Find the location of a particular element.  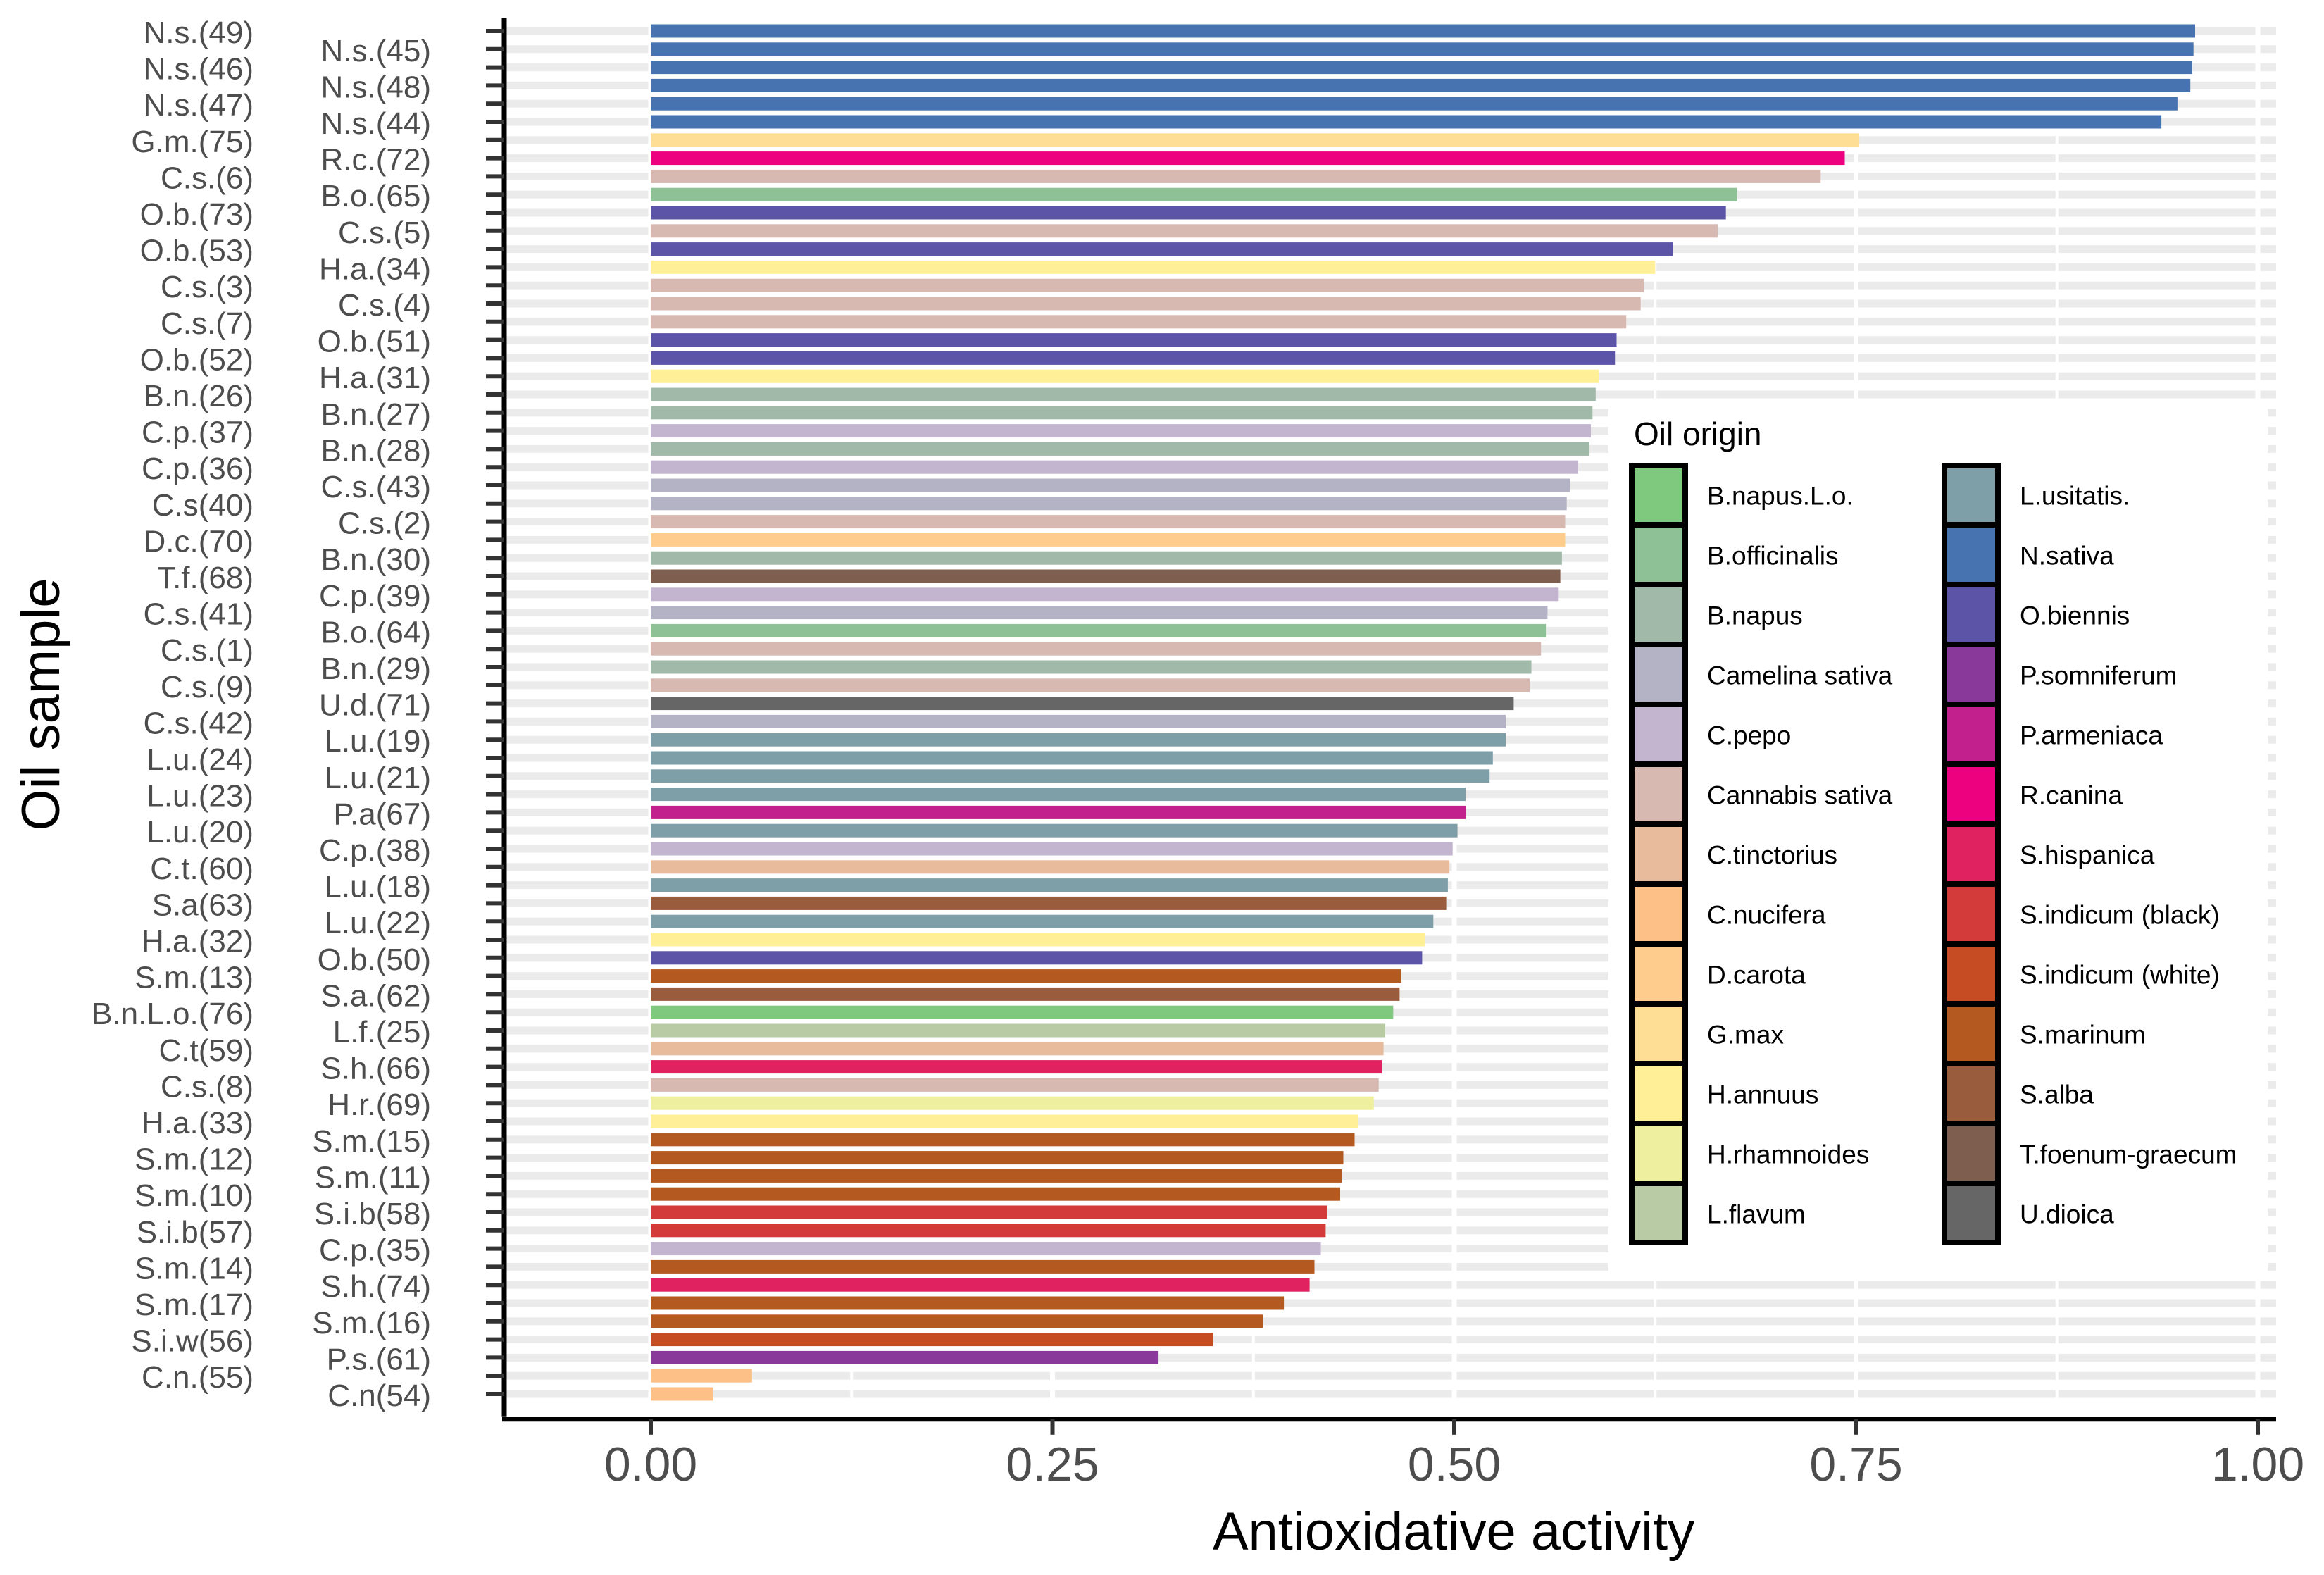

y-tick-label: S.m.(14) is located at coordinates (194, 1268).